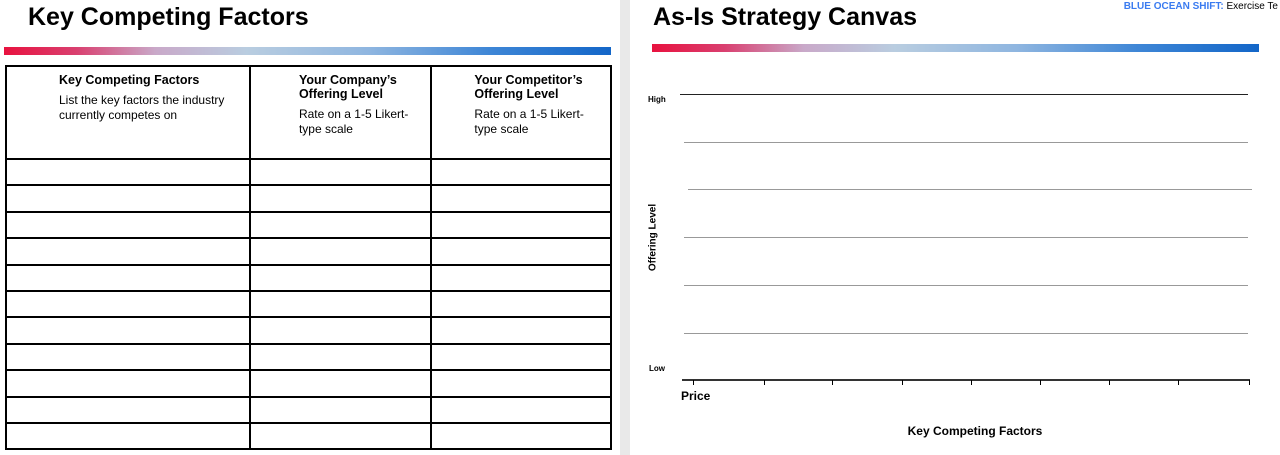  What do you see at coordinates (1252, 6) in the screenshot?
I see `header-text: Exercise Te` at bounding box center [1252, 6].